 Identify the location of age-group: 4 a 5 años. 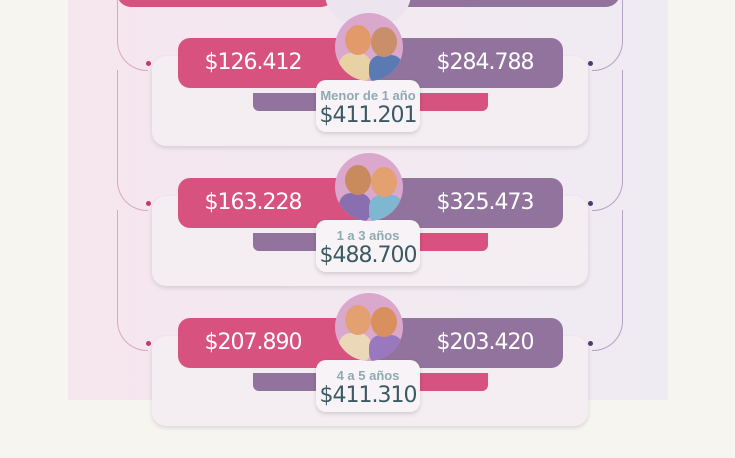
(368, 375).